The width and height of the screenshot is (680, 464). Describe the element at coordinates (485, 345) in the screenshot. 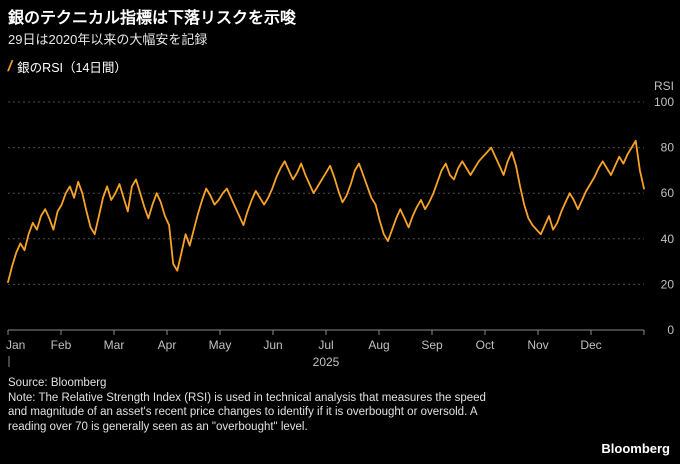

I see `month-label: Oct` at that location.